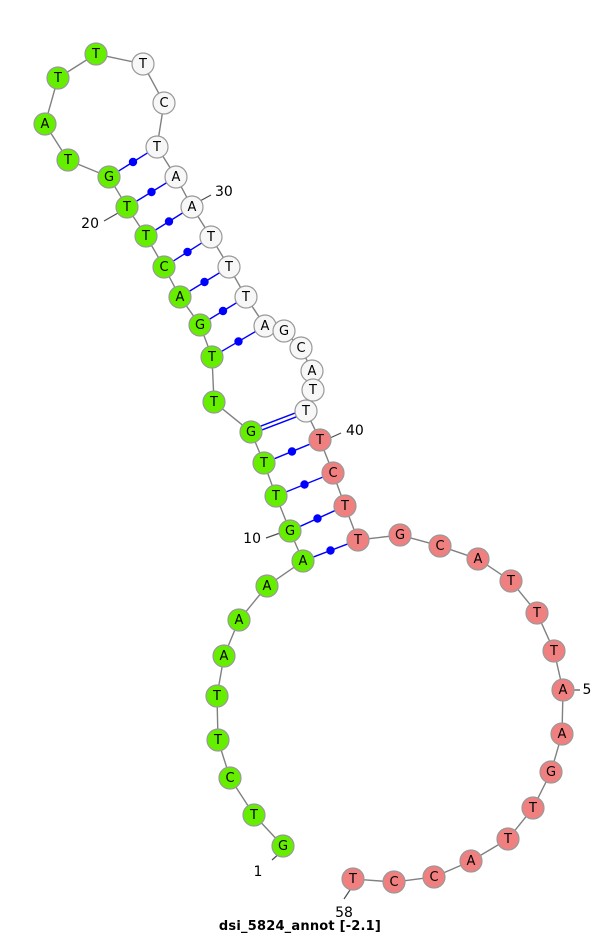 The width and height of the screenshot is (600, 948). I want to click on nucleotide-14-T, so click(214, 402).